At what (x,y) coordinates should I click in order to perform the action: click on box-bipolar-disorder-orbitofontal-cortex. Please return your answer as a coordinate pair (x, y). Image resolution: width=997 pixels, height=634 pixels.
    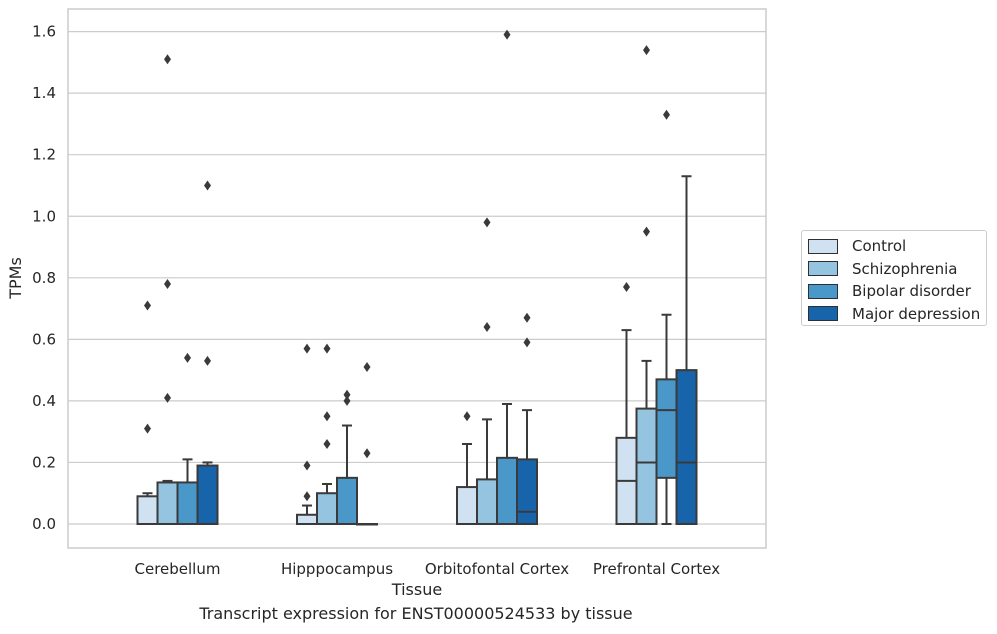
    Looking at the image, I should click on (507, 277).